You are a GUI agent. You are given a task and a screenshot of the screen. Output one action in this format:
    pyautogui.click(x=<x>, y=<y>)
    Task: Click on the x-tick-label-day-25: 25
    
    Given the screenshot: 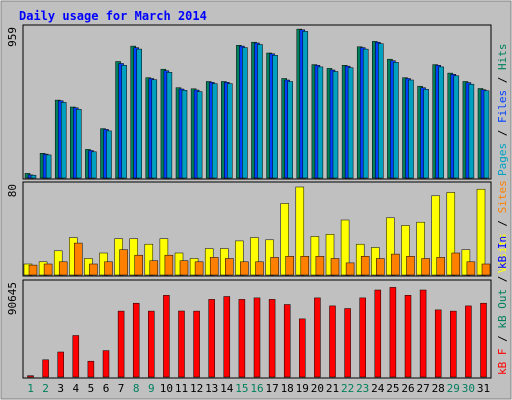 What is the action you would take?
    pyautogui.click(x=392, y=388)
    